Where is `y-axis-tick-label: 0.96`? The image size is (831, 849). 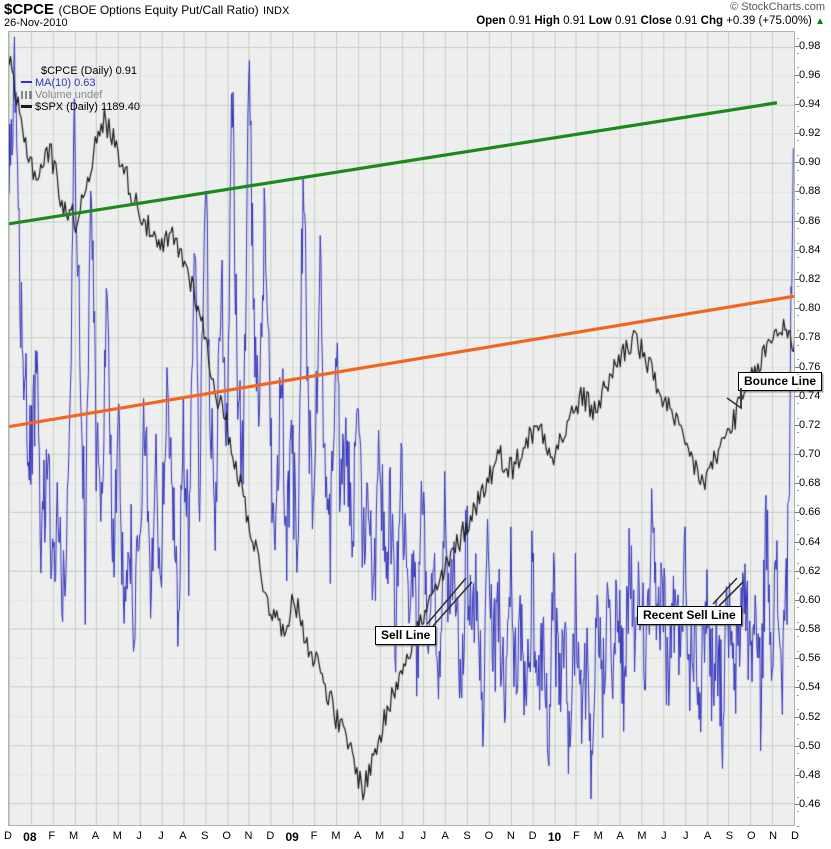
y-axis-tick-label: 0.96 is located at coordinates (810, 74).